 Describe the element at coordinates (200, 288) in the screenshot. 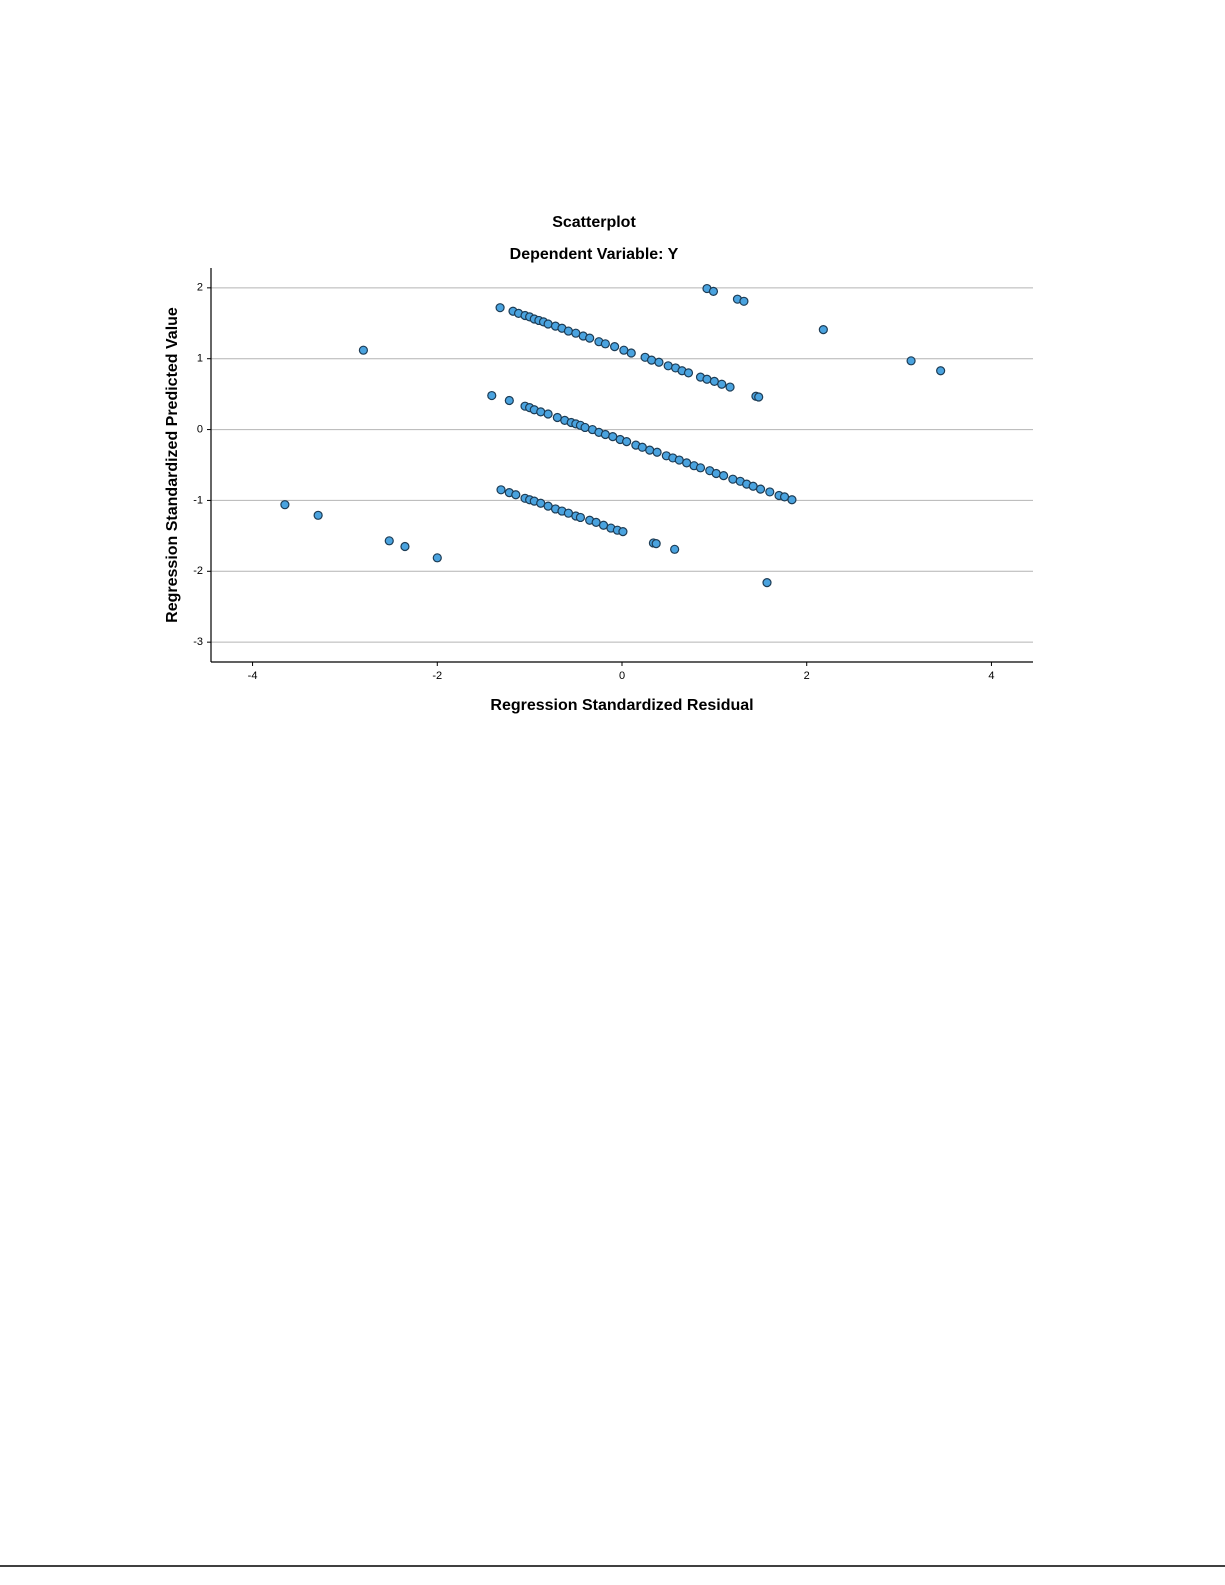

I see `y-tick-label: 2` at that location.